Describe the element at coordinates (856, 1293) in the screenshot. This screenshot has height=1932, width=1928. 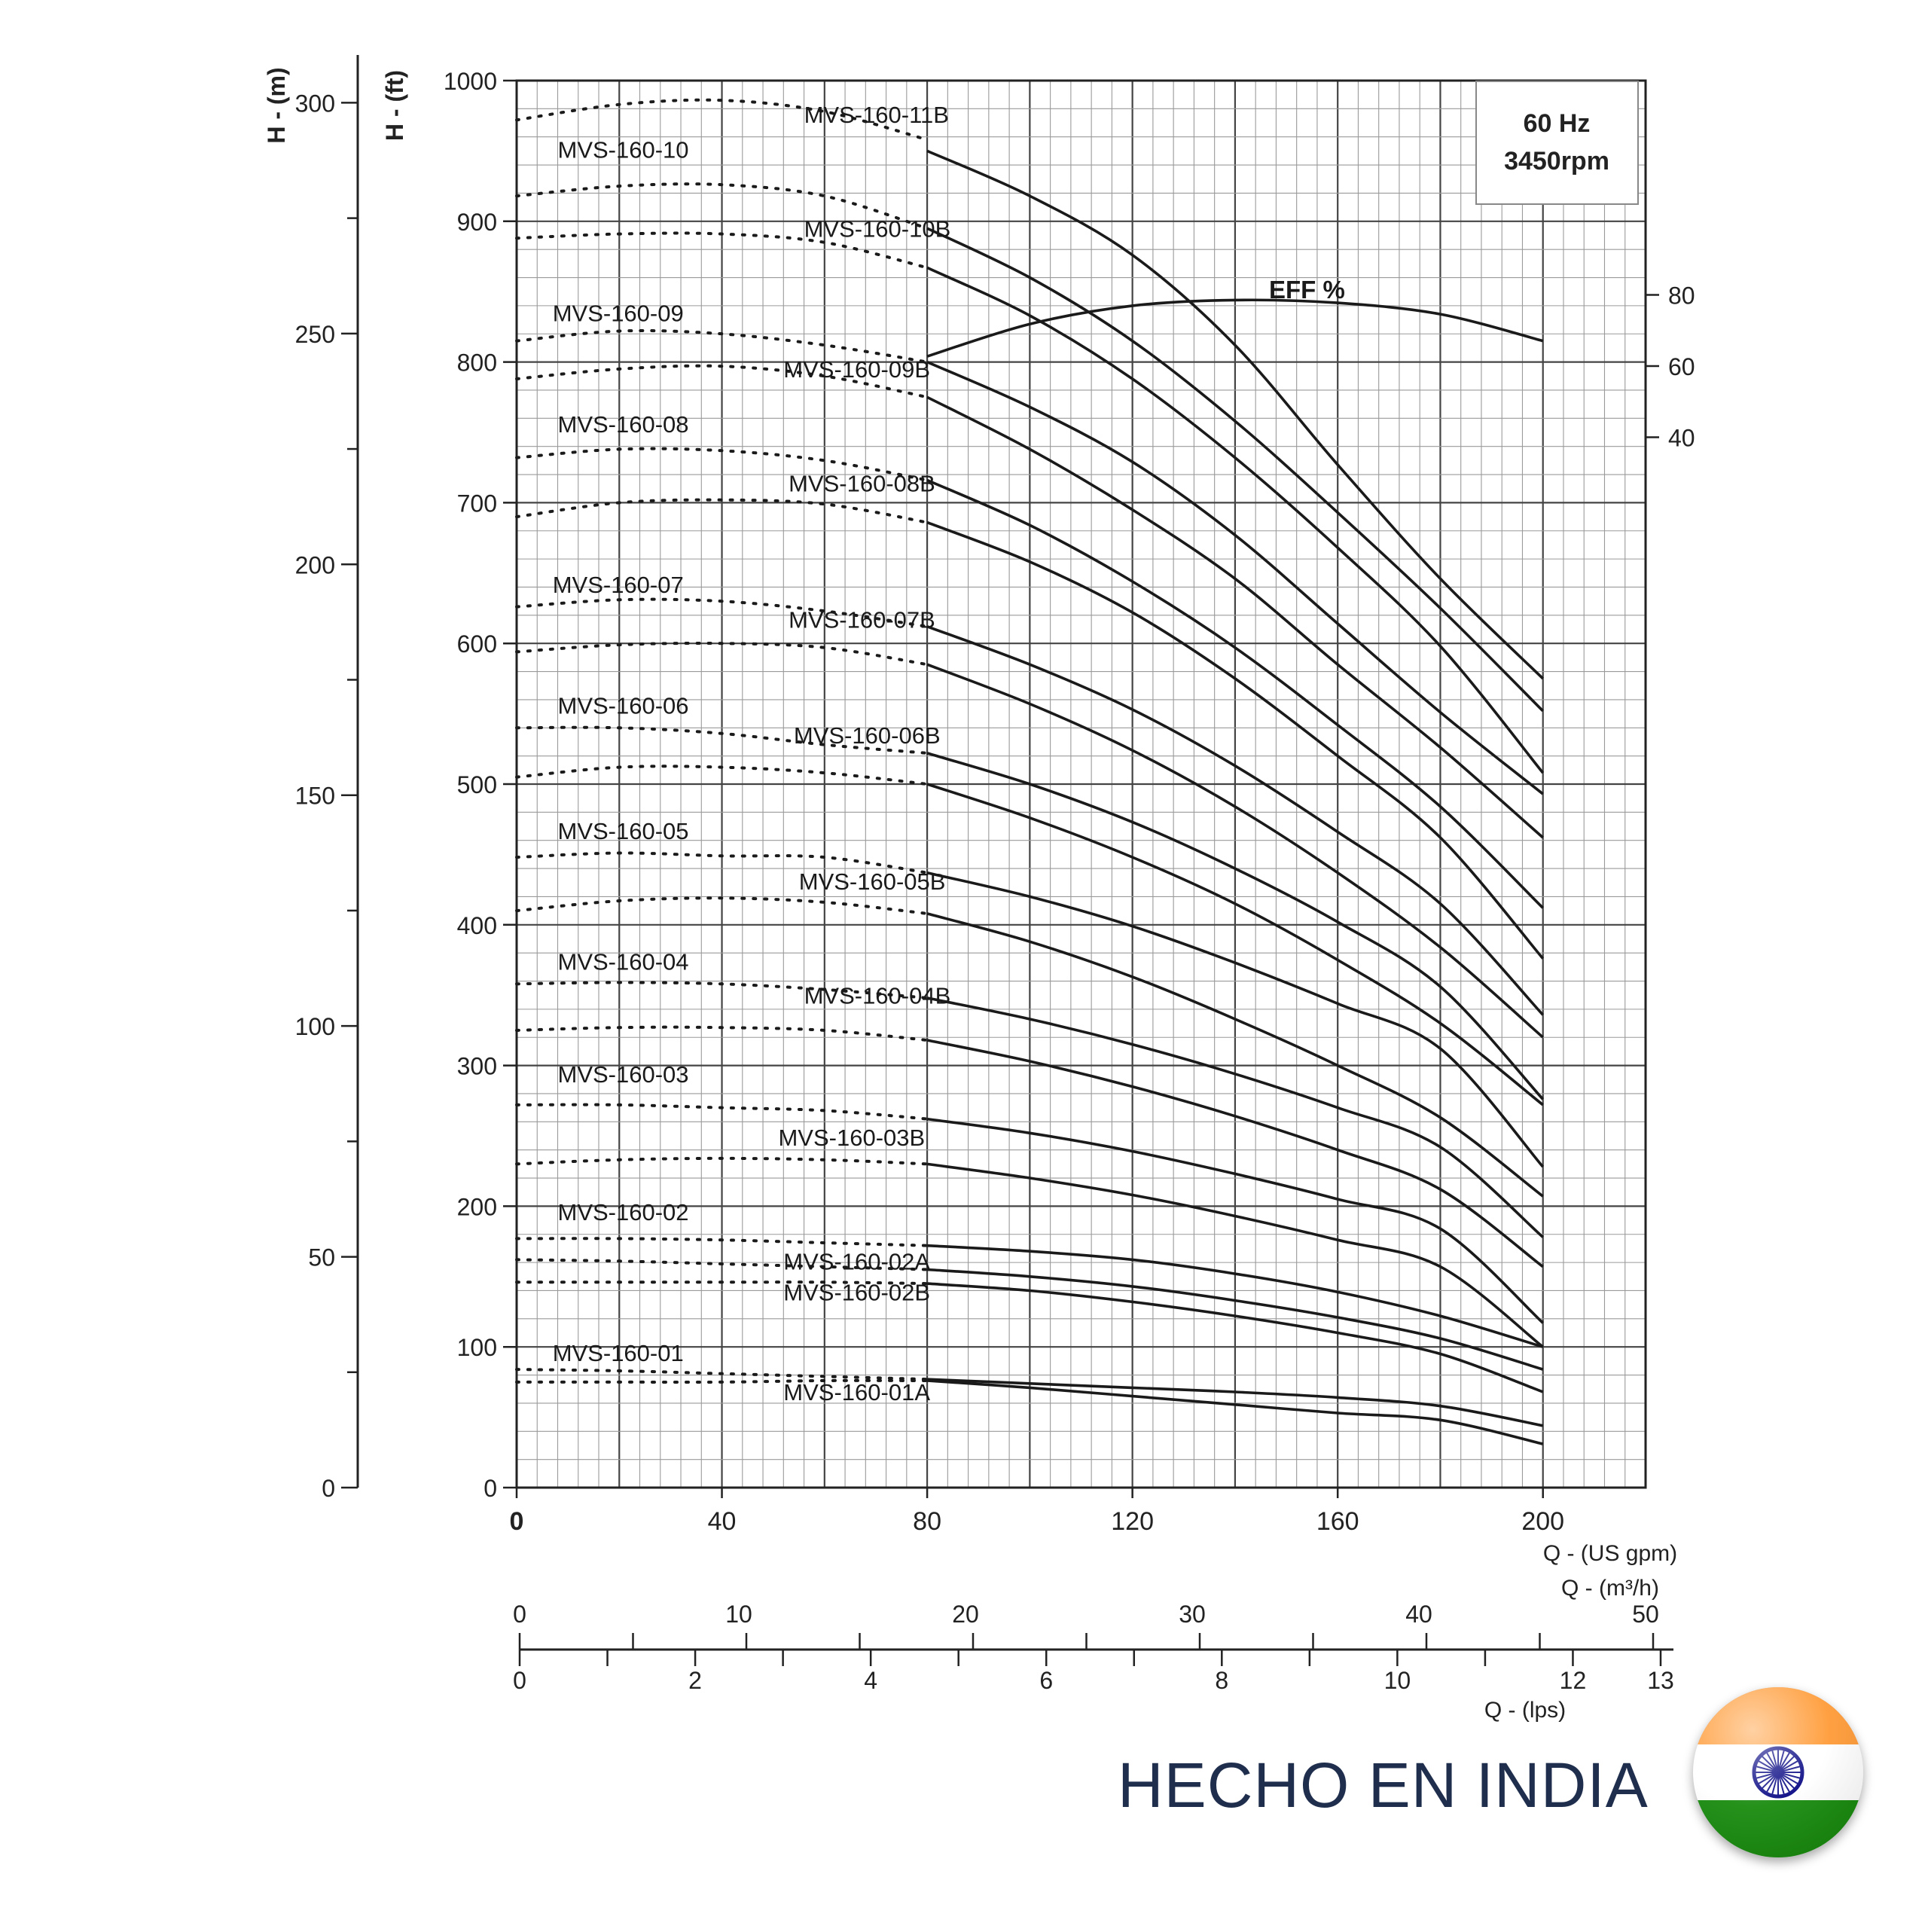
I see `curve-label: MVS-160-02B` at that location.